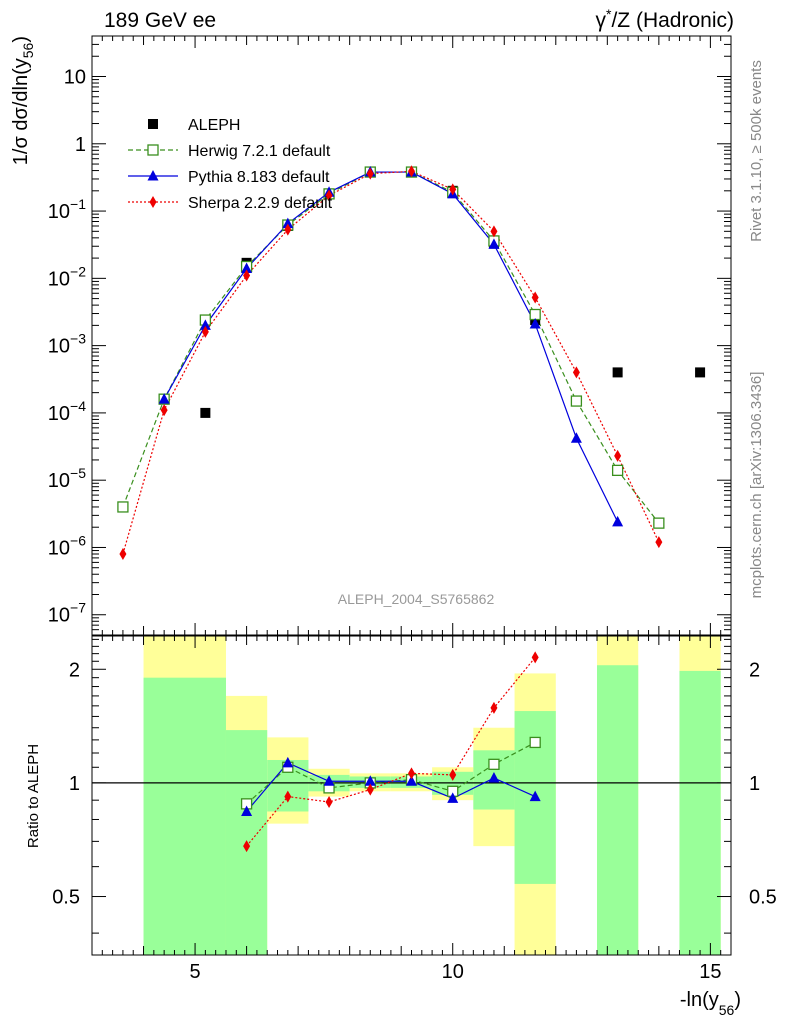 The image size is (786, 1024). I want to click on main-y-label-sub: 56, so click(28, 50).